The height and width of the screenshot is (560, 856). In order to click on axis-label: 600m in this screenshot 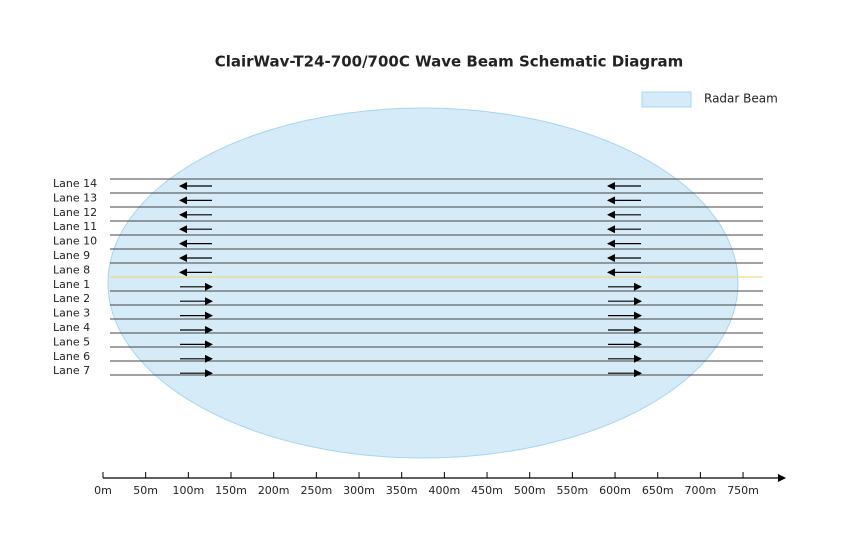, I will do `click(615, 490)`.